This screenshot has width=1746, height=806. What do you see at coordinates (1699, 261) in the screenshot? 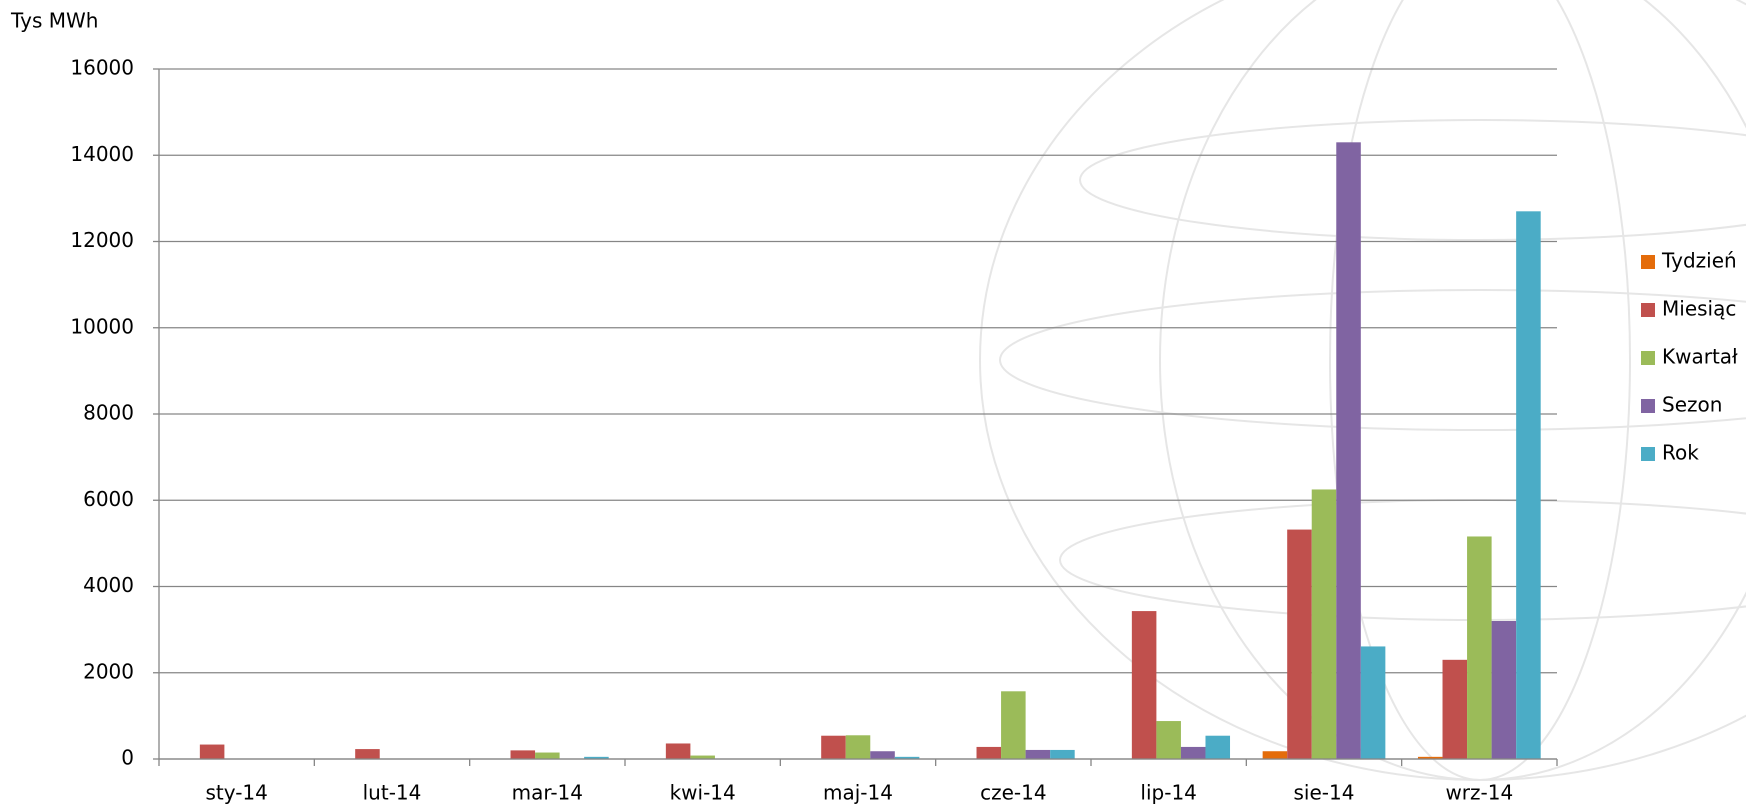
I see `legend-label: Tydzień` at bounding box center [1699, 261].